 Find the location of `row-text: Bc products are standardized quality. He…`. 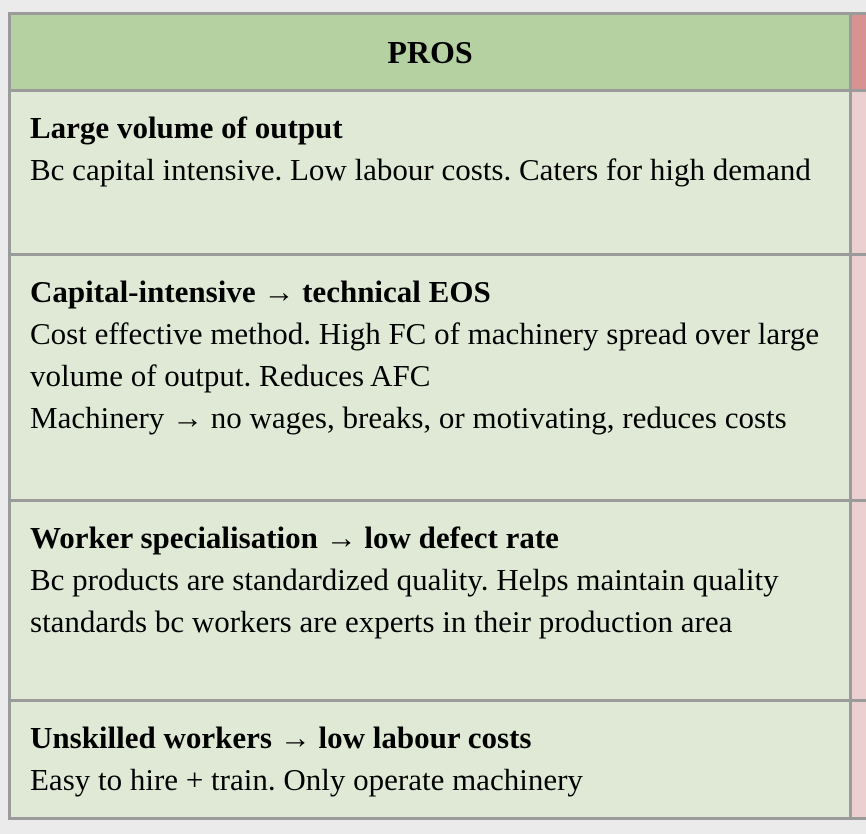

row-text: Bc products are standardized quality. He… is located at coordinates (404, 600).